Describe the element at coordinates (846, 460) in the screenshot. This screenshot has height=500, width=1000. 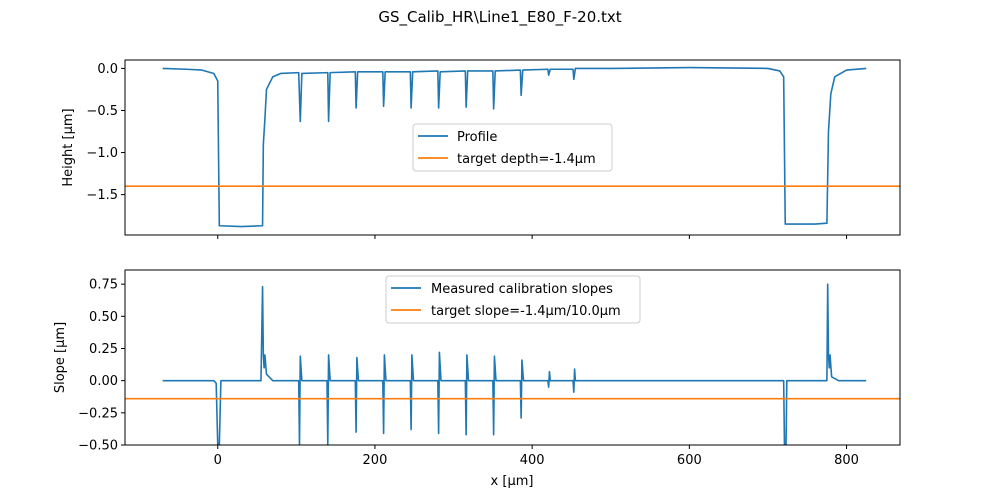
I see `slope-x-tick-label: 800` at that location.